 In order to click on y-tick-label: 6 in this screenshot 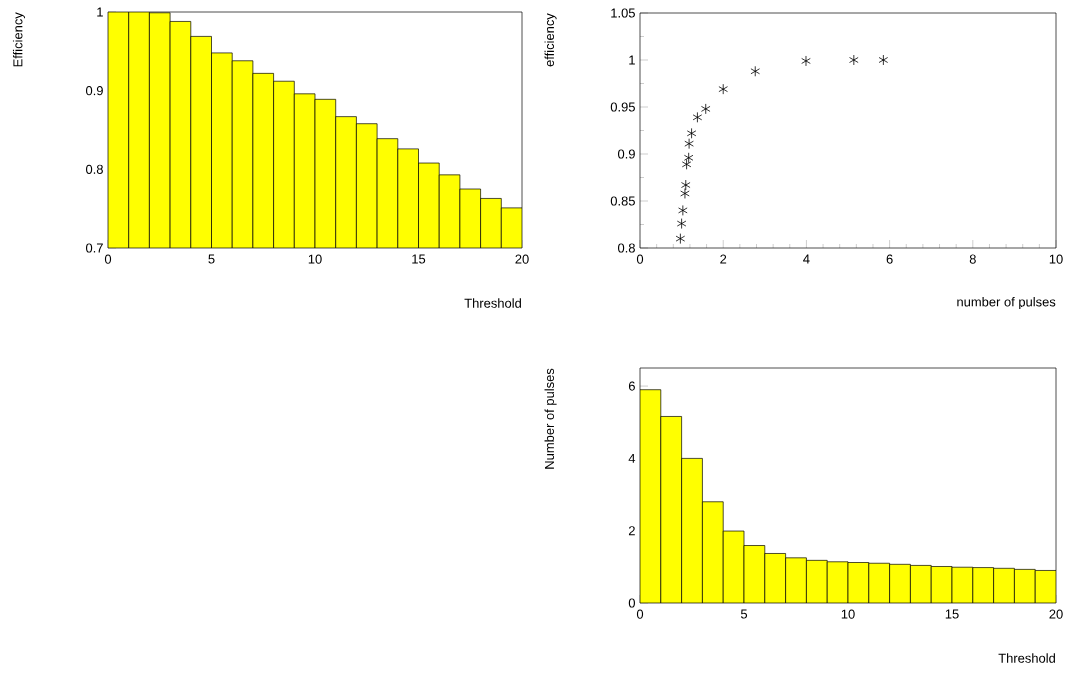, I will do `click(631, 386)`.